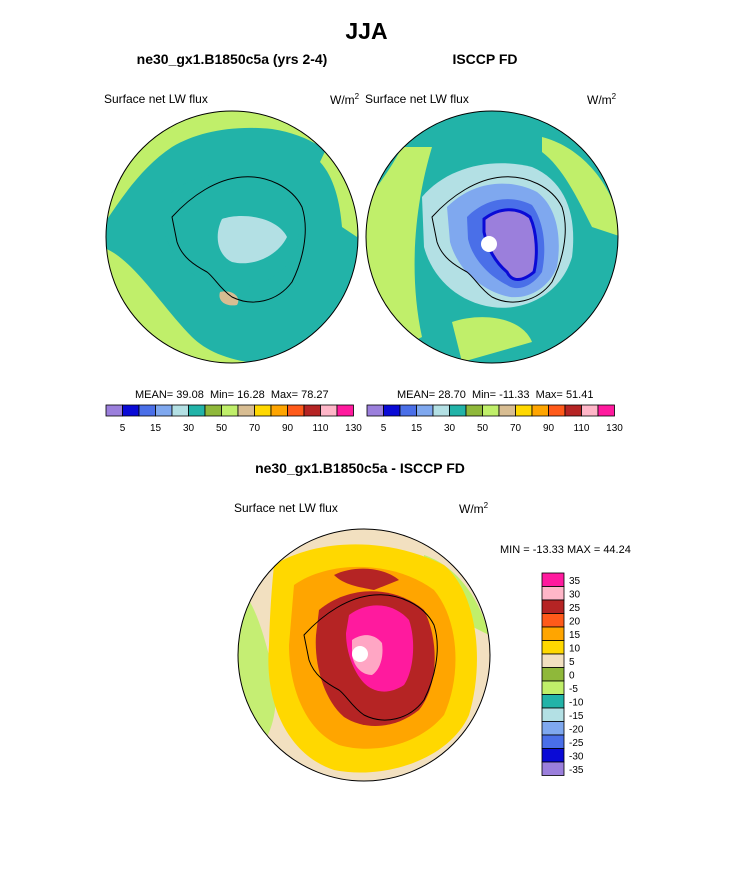 Image resolution: width=733 pixels, height=882 pixels. What do you see at coordinates (360, 468) in the screenshot?
I see `panel3-title: ne30_gx1.B1850c5a - ISCCP FD` at bounding box center [360, 468].